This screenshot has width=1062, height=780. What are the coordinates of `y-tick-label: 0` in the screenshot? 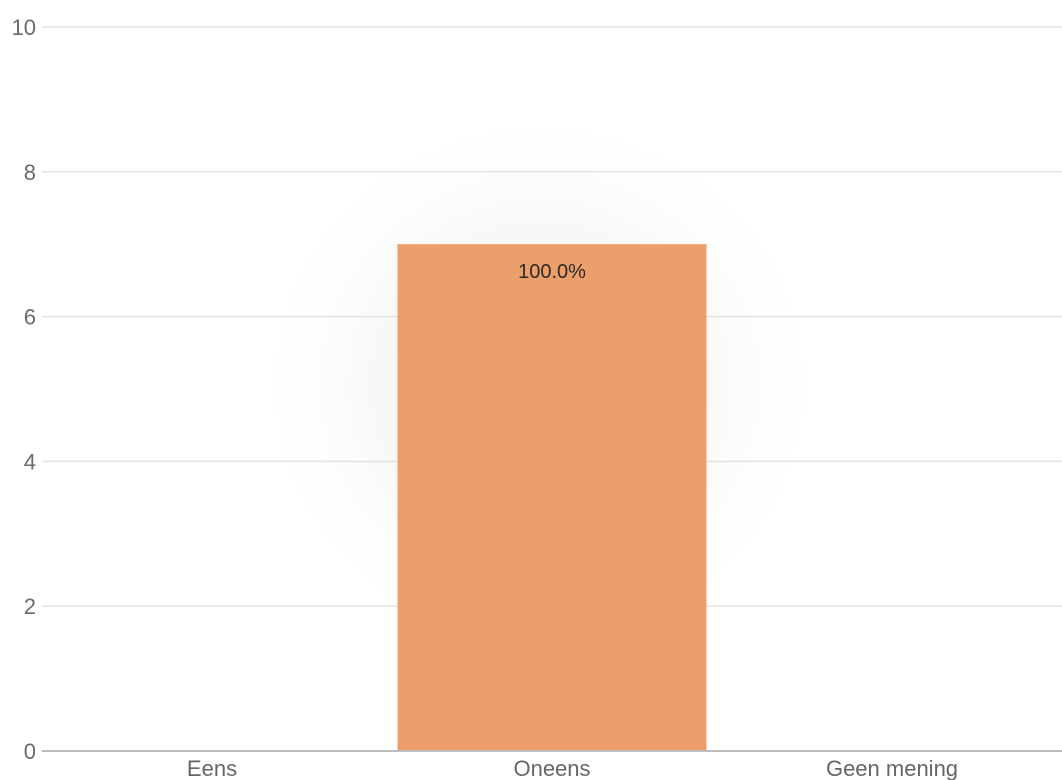 It's located at (30, 751).